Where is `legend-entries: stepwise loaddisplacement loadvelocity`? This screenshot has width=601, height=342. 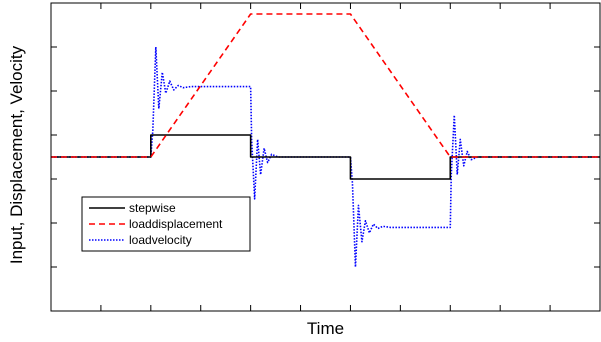 legend-entries: stepwise loaddisplacement loadvelocity is located at coordinates (156, 224).